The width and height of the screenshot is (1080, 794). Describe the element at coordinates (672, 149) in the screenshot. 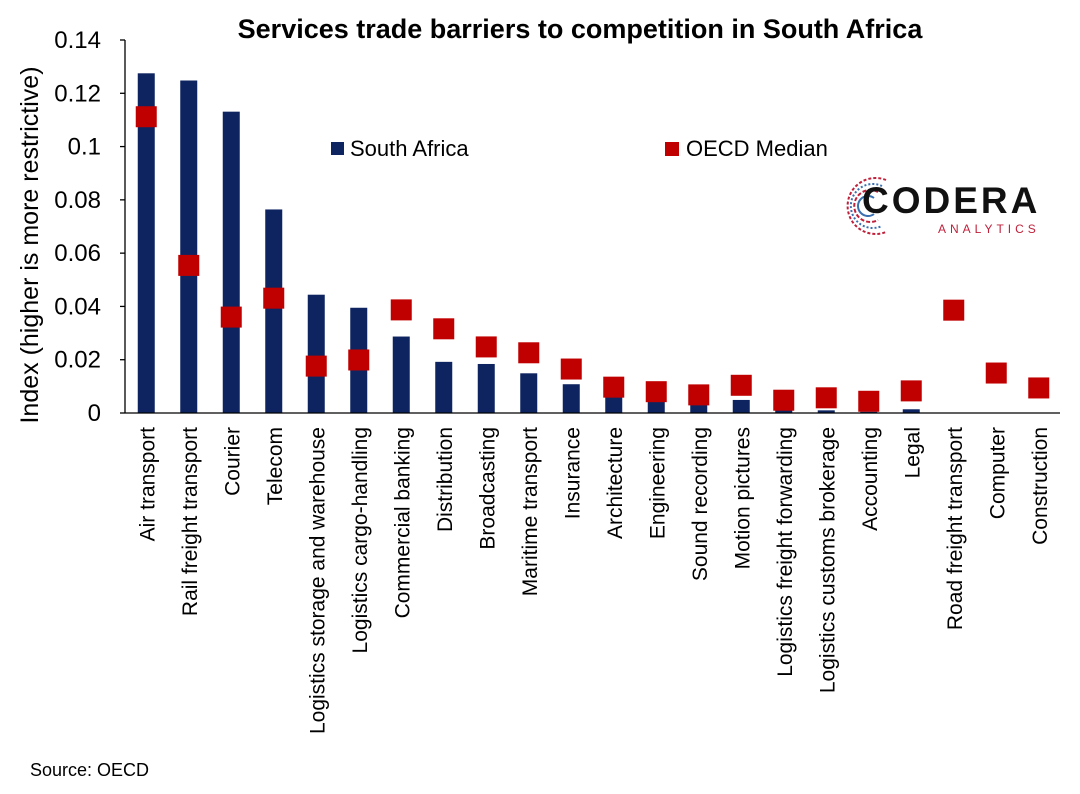

I see `legend-swatch-oecd-median` at that location.